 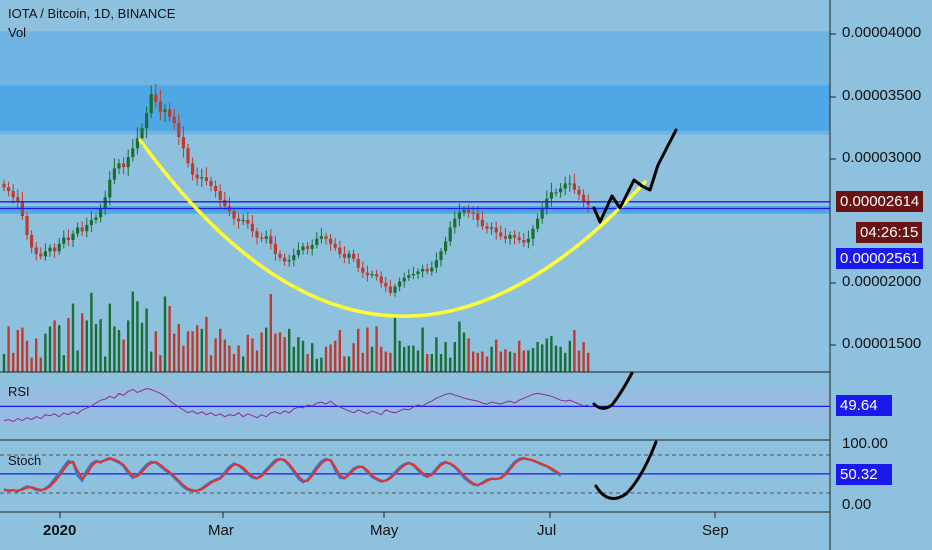 I want to click on rsi-label: RSI, so click(x=19, y=391).